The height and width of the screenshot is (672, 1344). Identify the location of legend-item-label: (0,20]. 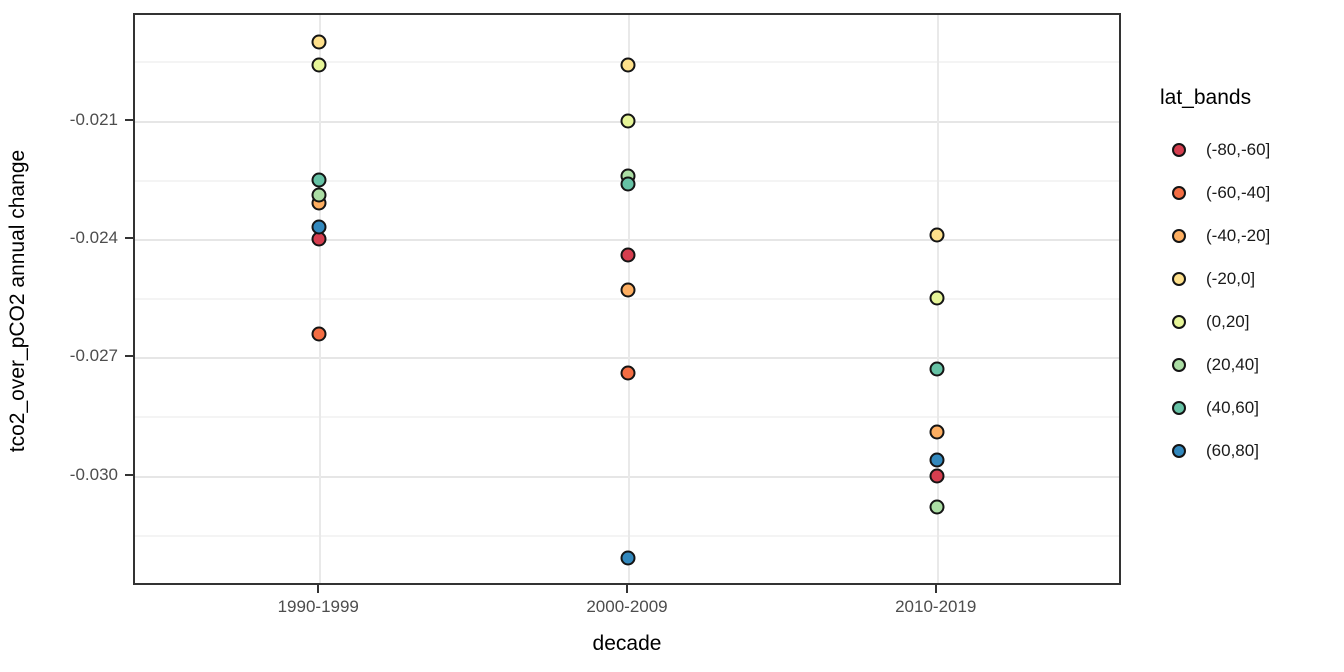
(1228, 321).